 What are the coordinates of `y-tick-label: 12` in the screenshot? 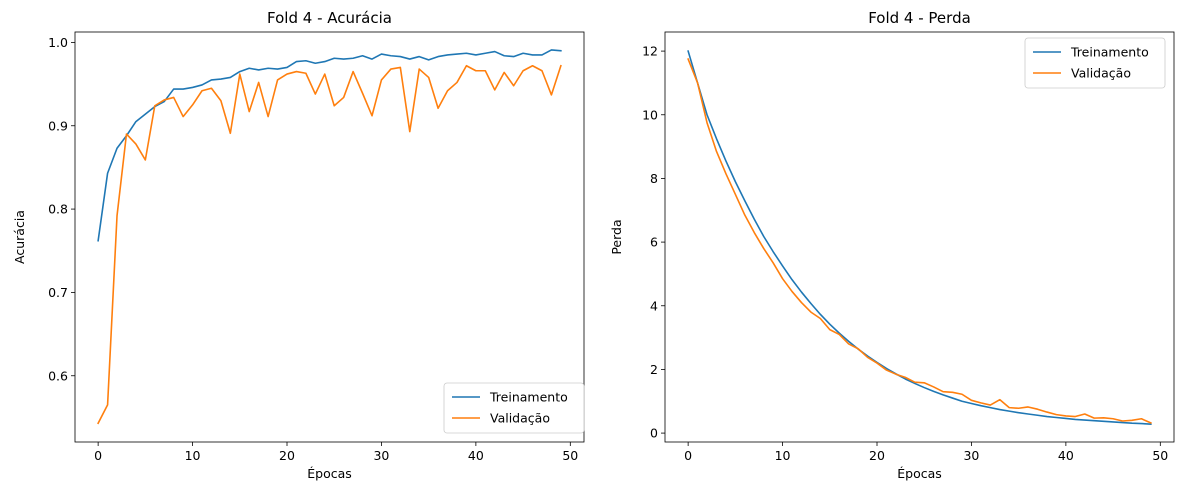 It's located at (650, 51).